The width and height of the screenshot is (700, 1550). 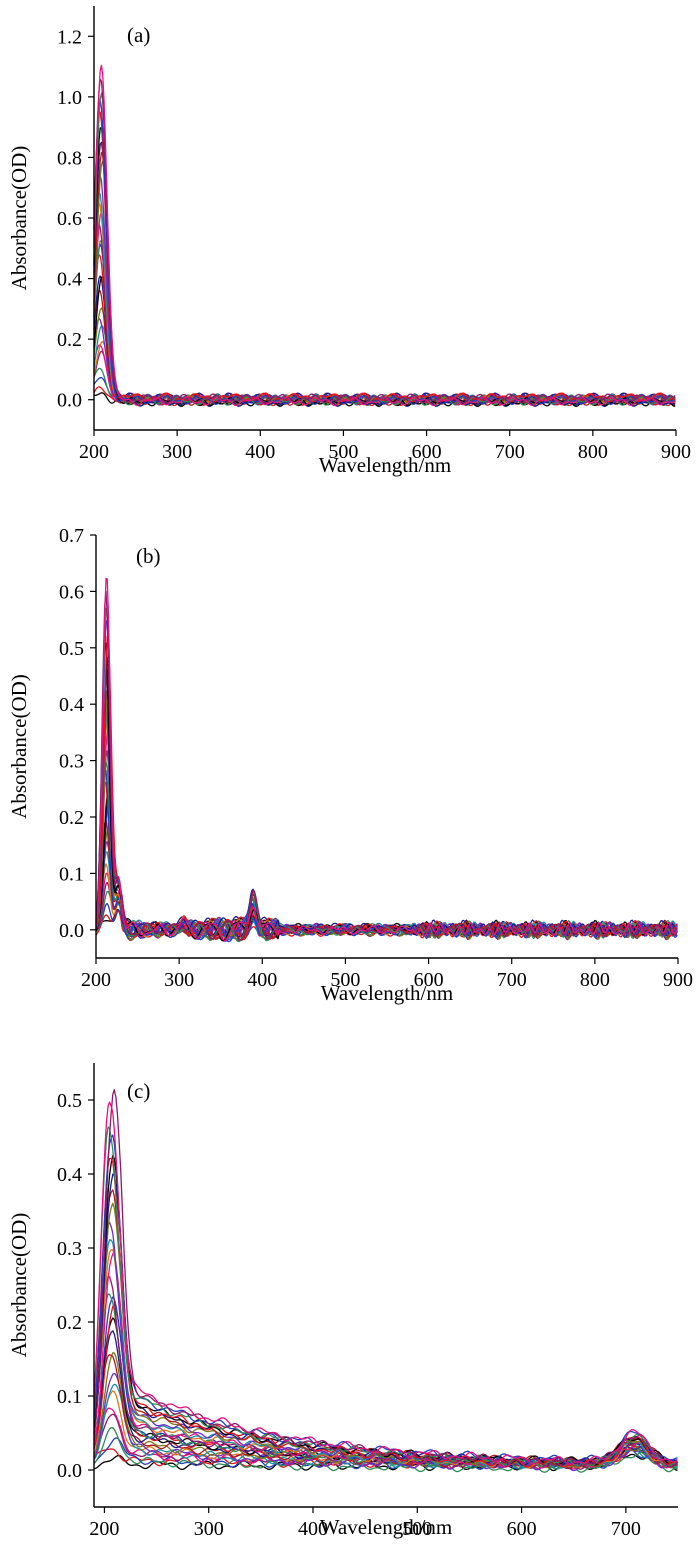 What do you see at coordinates (69, 158) in the screenshot?
I see `y-tick-label: 0.8` at bounding box center [69, 158].